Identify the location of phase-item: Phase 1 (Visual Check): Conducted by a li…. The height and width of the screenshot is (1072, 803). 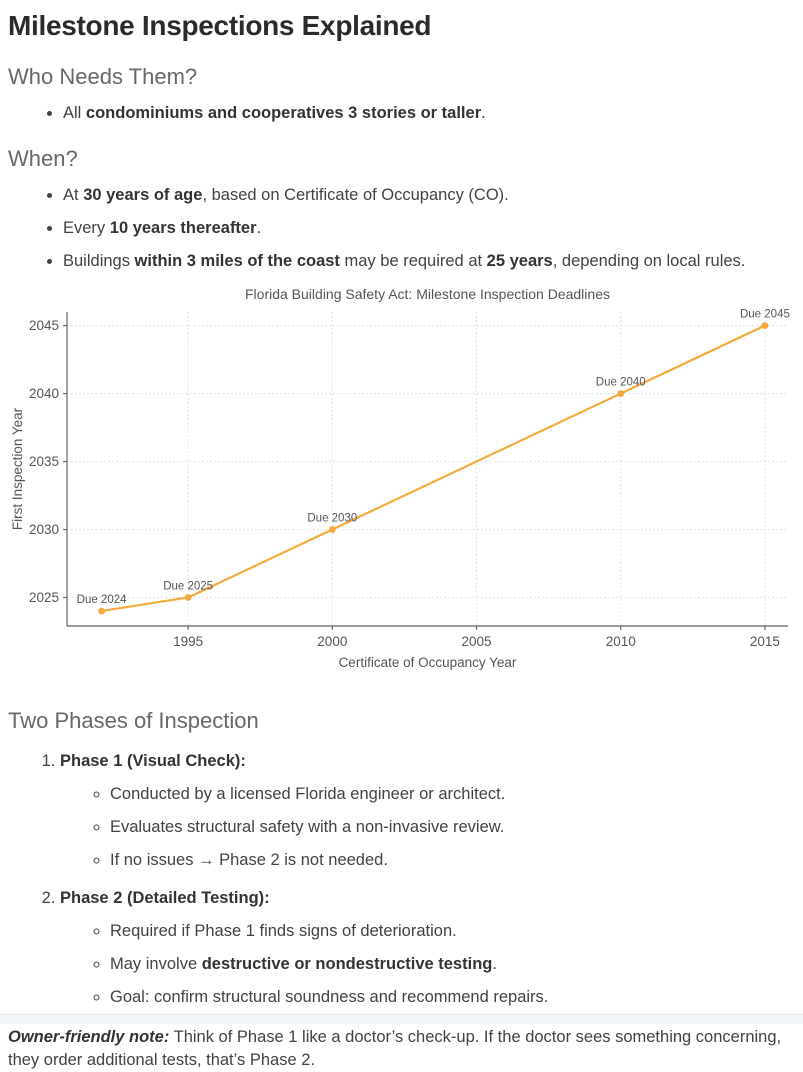
(427, 810).